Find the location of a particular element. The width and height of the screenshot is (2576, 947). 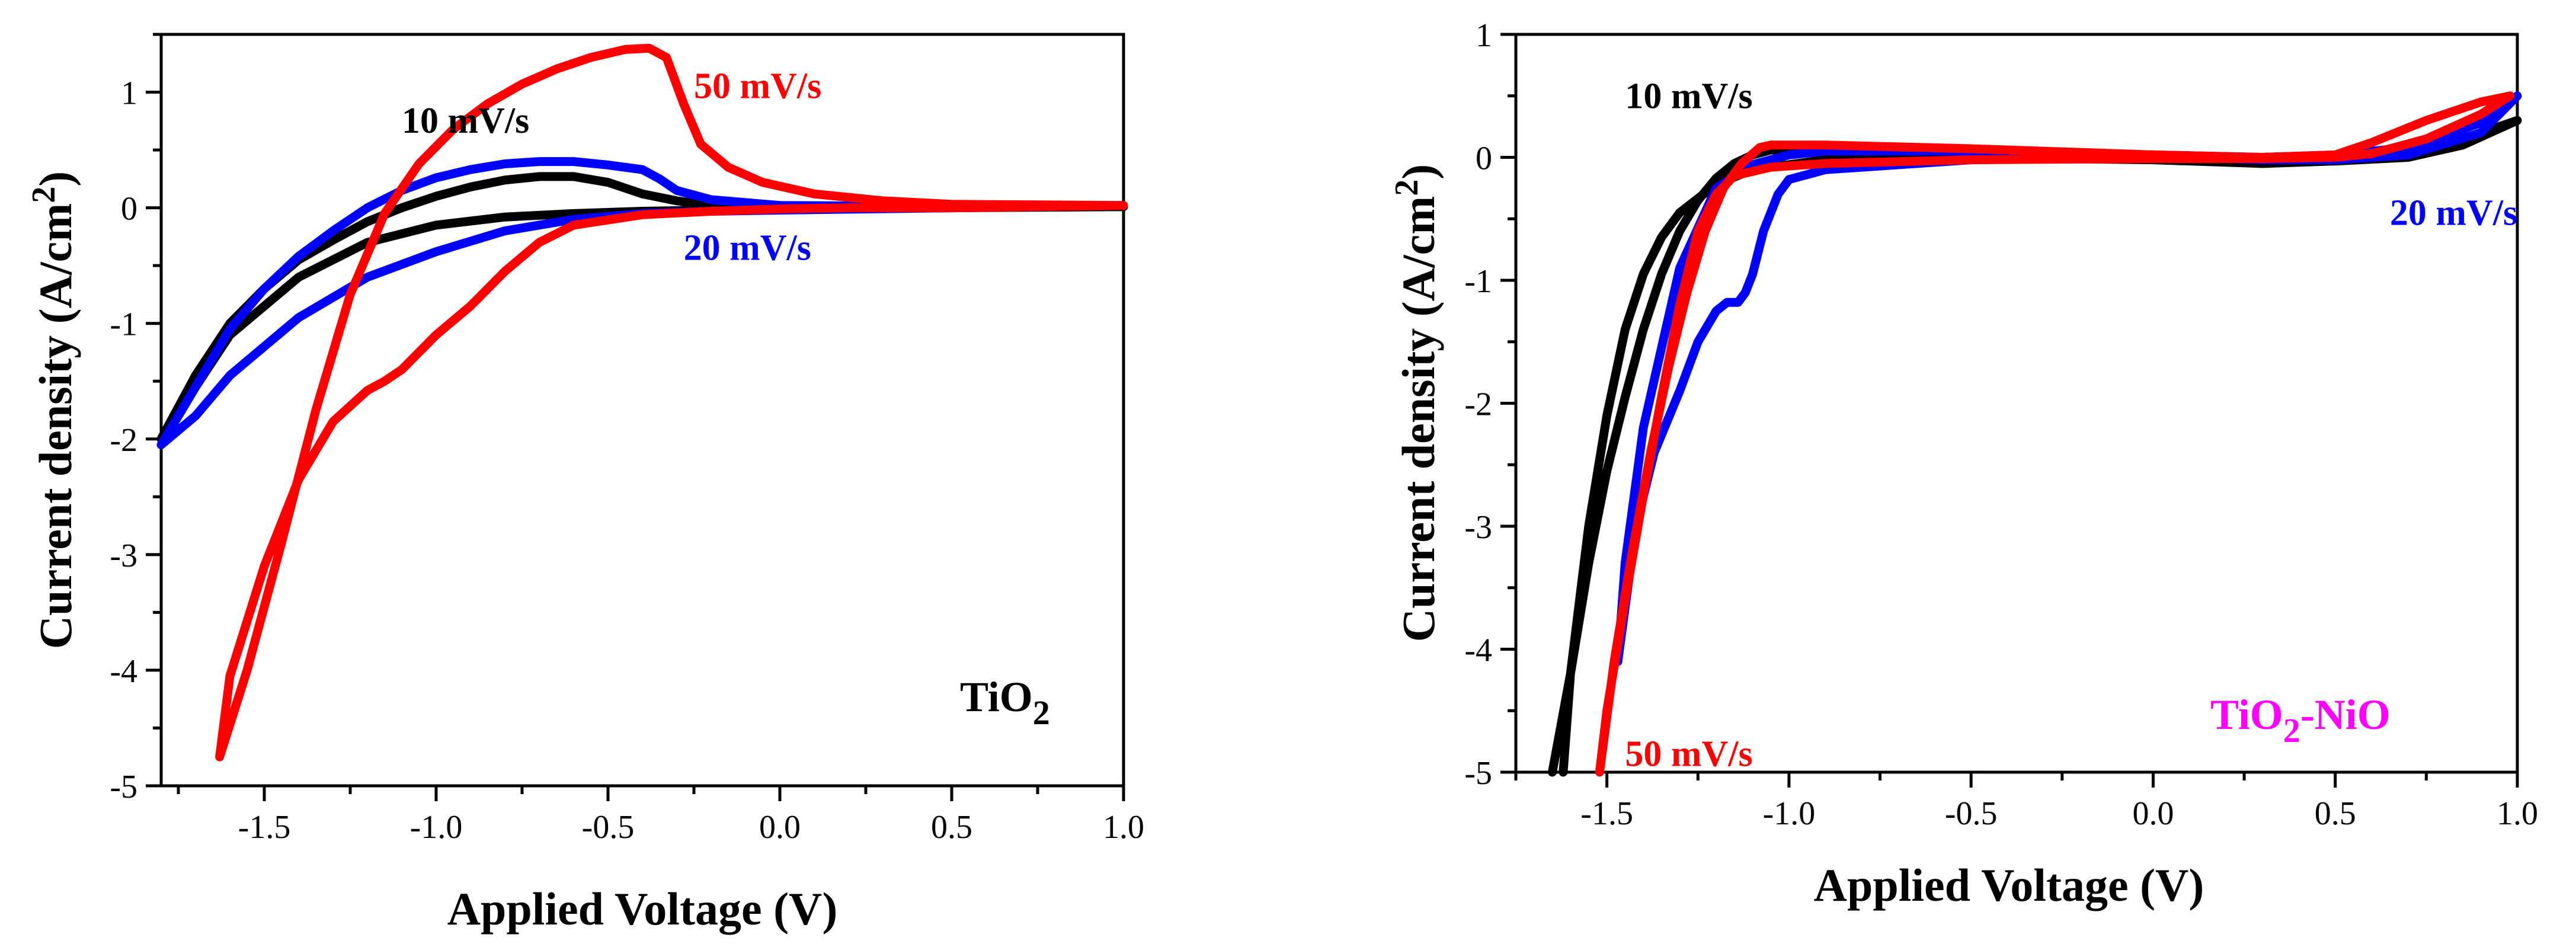

series-line-20-mv-s is located at coordinates (642, 303).